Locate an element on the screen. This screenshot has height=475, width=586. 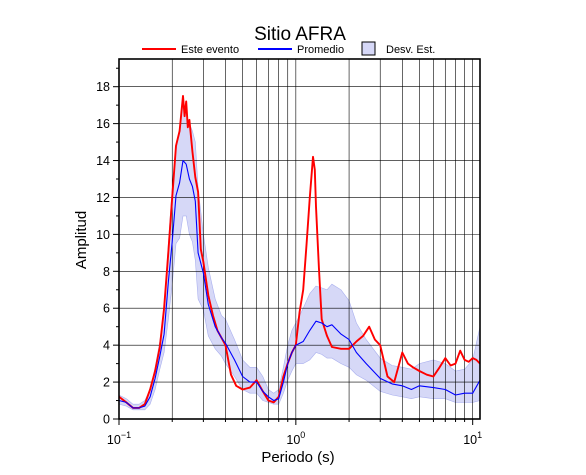
x-tick-label: 10¹ is located at coordinates (472, 438).